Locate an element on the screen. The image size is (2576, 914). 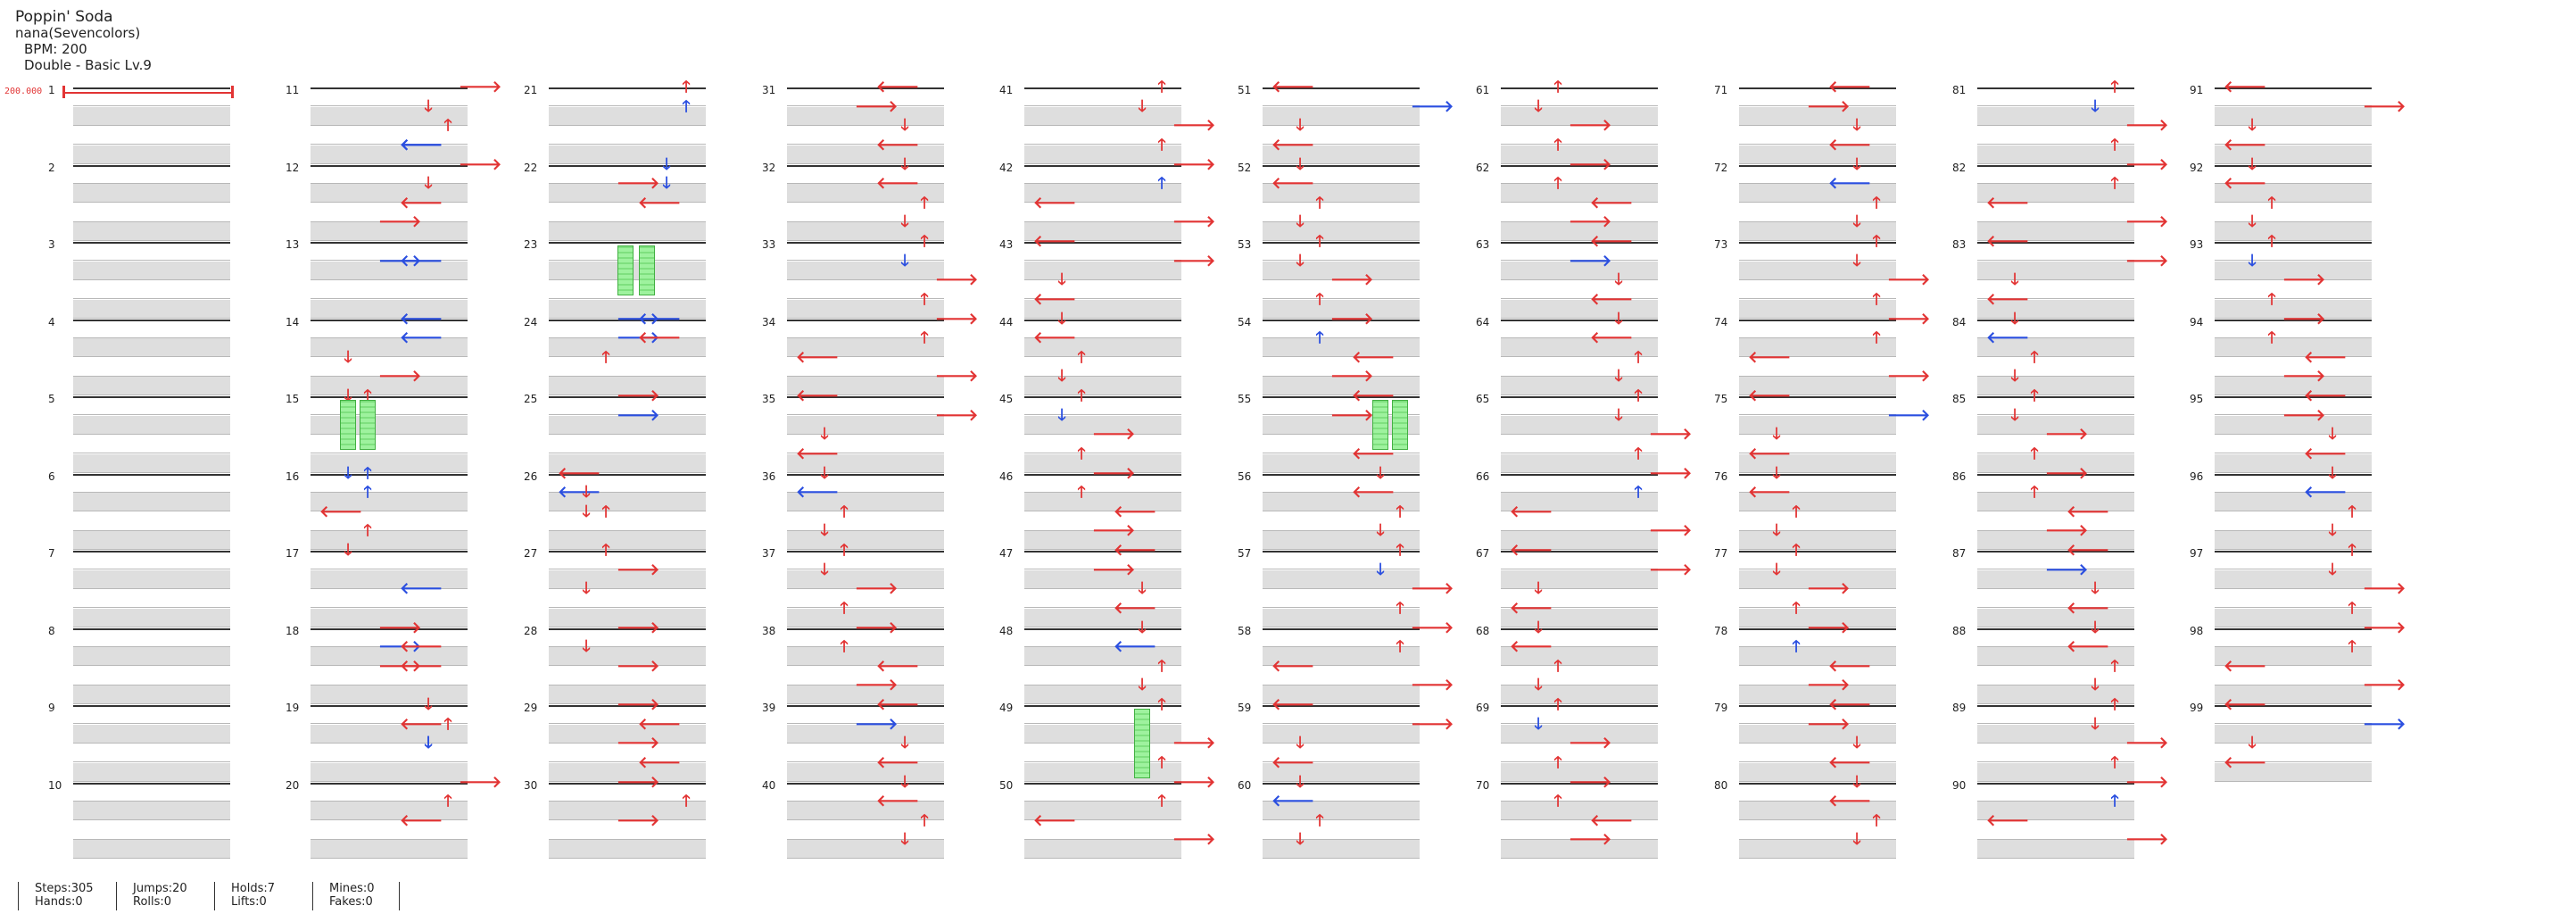
measure-number: 41 is located at coordinates (1006, 90).